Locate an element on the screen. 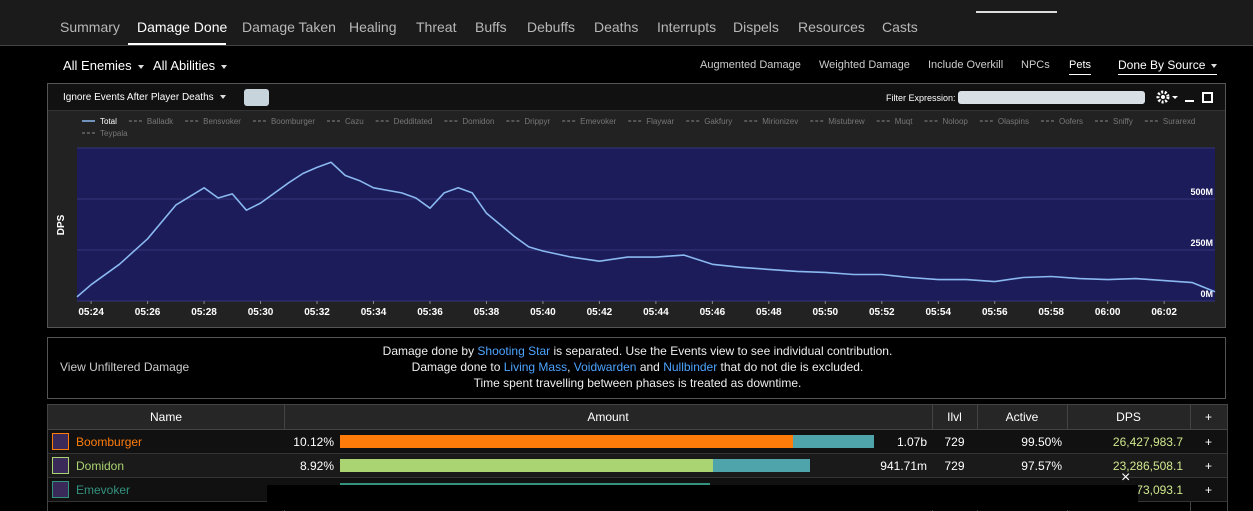 The image size is (1253, 511). legend-label: Noloop is located at coordinates (955, 121).